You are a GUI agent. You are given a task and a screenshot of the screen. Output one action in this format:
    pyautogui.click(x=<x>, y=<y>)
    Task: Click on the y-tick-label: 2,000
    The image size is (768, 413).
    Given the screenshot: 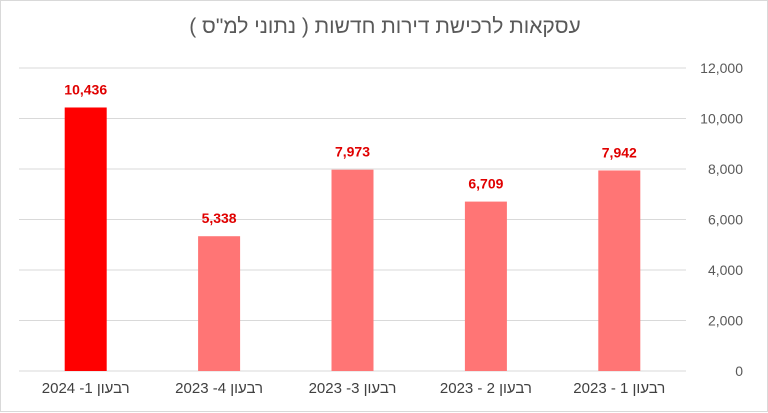 What is the action you would take?
    pyautogui.click(x=725, y=321)
    